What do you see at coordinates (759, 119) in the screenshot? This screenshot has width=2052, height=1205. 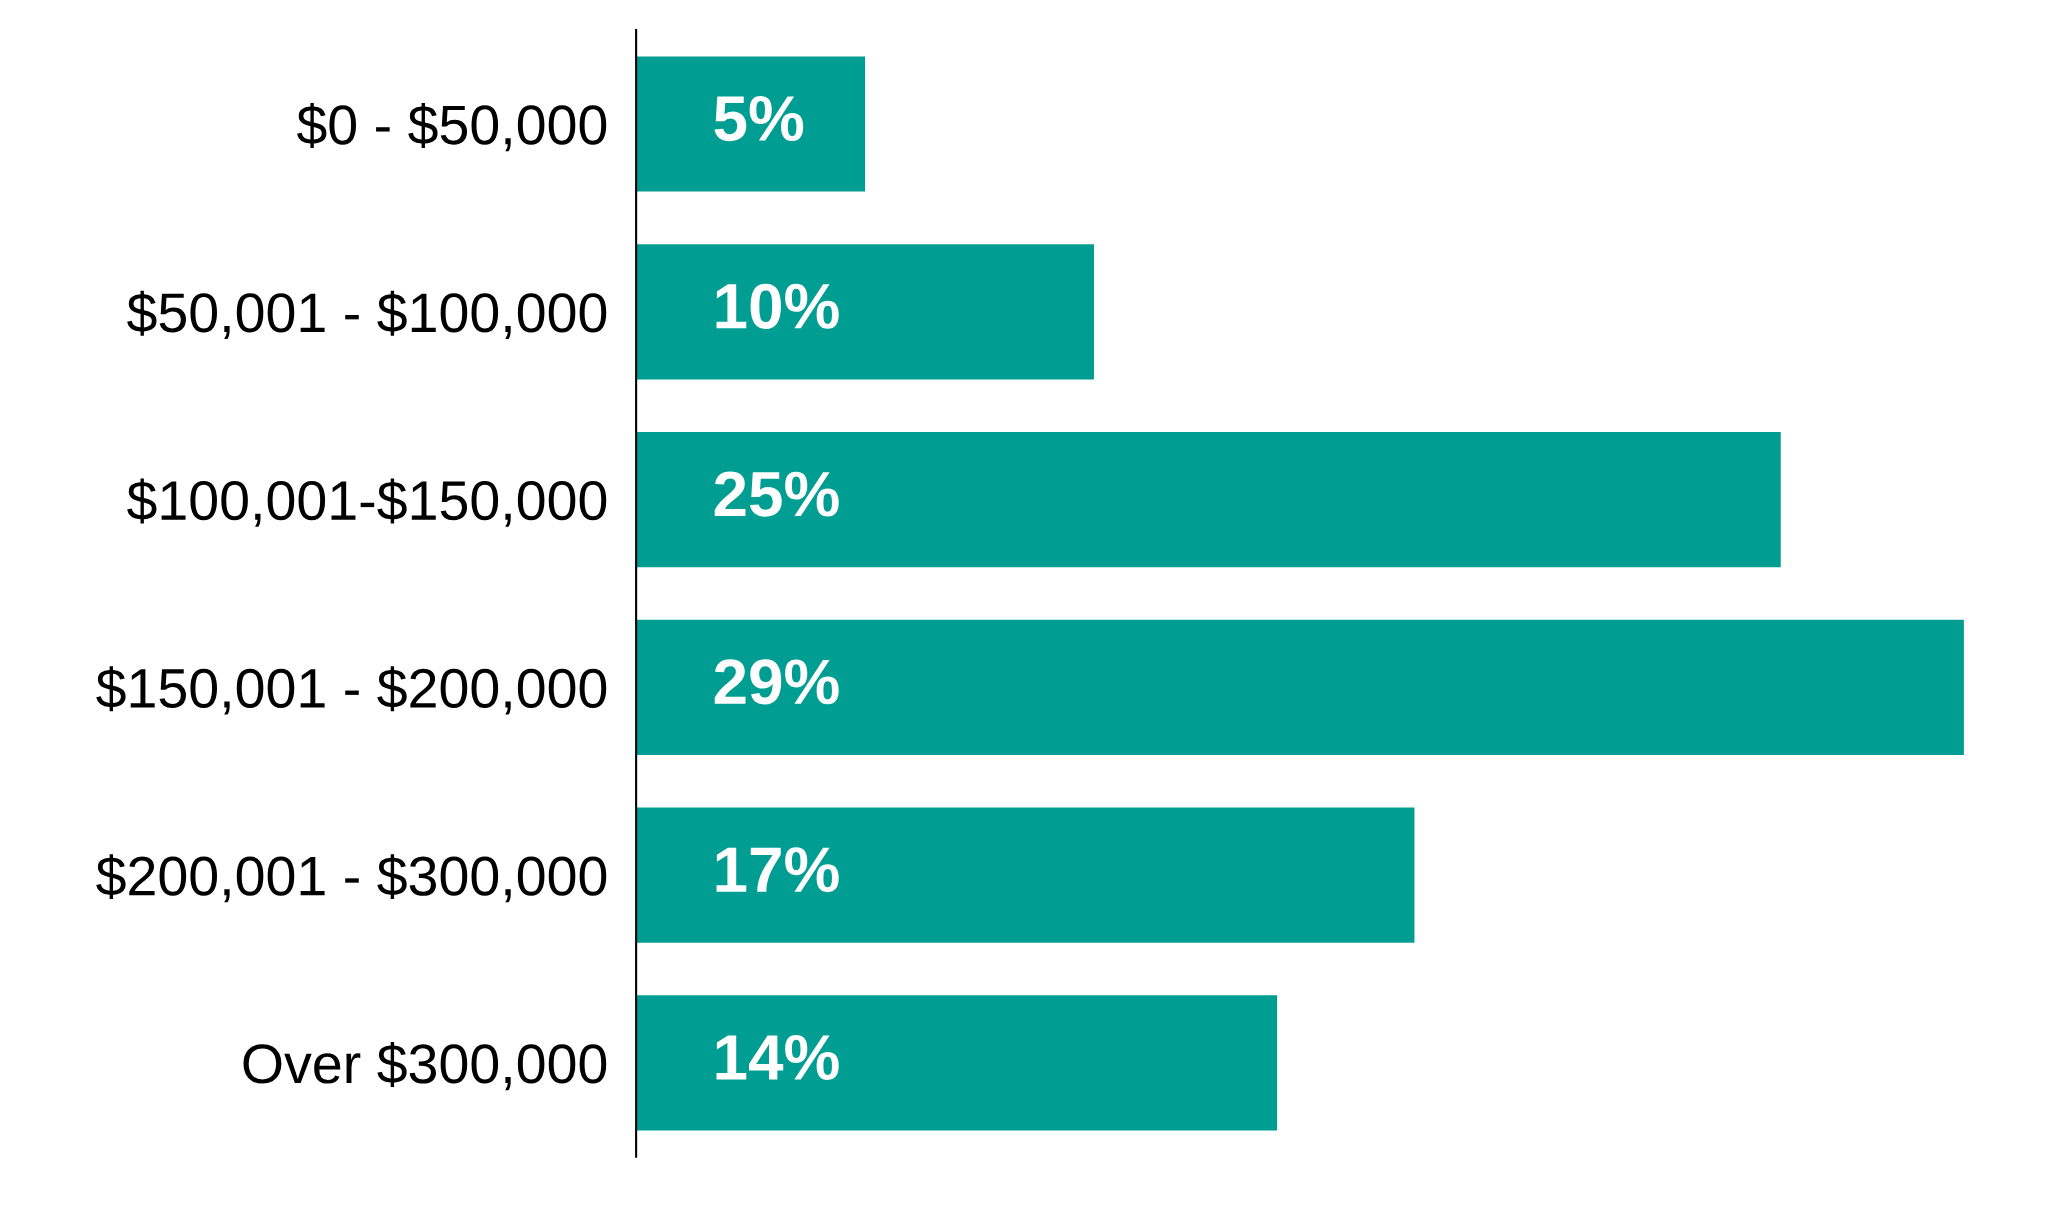 I see `data-label: 5%` at bounding box center [759, 119].